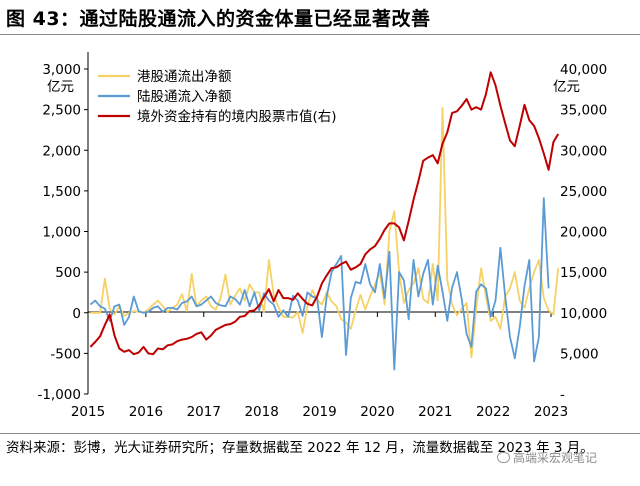 The image size is (640, 486). What do you see at coordinates (435, 412) in the screenshot?
I see `x-tick-label: 2021` at bounding box center [435, 412].